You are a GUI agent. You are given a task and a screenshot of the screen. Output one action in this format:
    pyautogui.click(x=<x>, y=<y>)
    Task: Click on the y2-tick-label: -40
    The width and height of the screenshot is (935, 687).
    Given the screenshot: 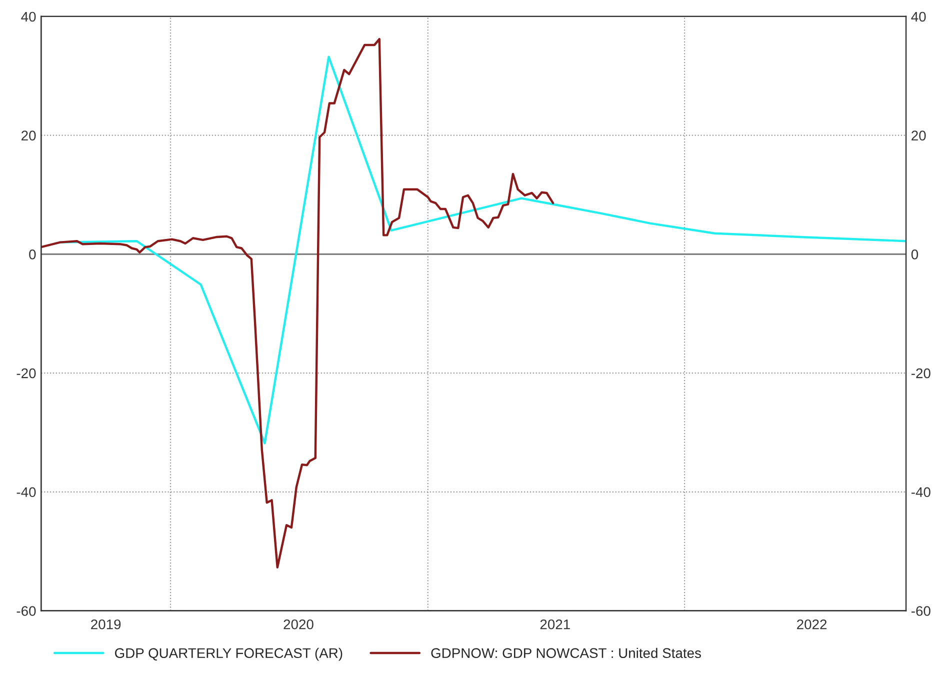 What is the action you would take?
    pyautogui.click(x=920, y=492)
    